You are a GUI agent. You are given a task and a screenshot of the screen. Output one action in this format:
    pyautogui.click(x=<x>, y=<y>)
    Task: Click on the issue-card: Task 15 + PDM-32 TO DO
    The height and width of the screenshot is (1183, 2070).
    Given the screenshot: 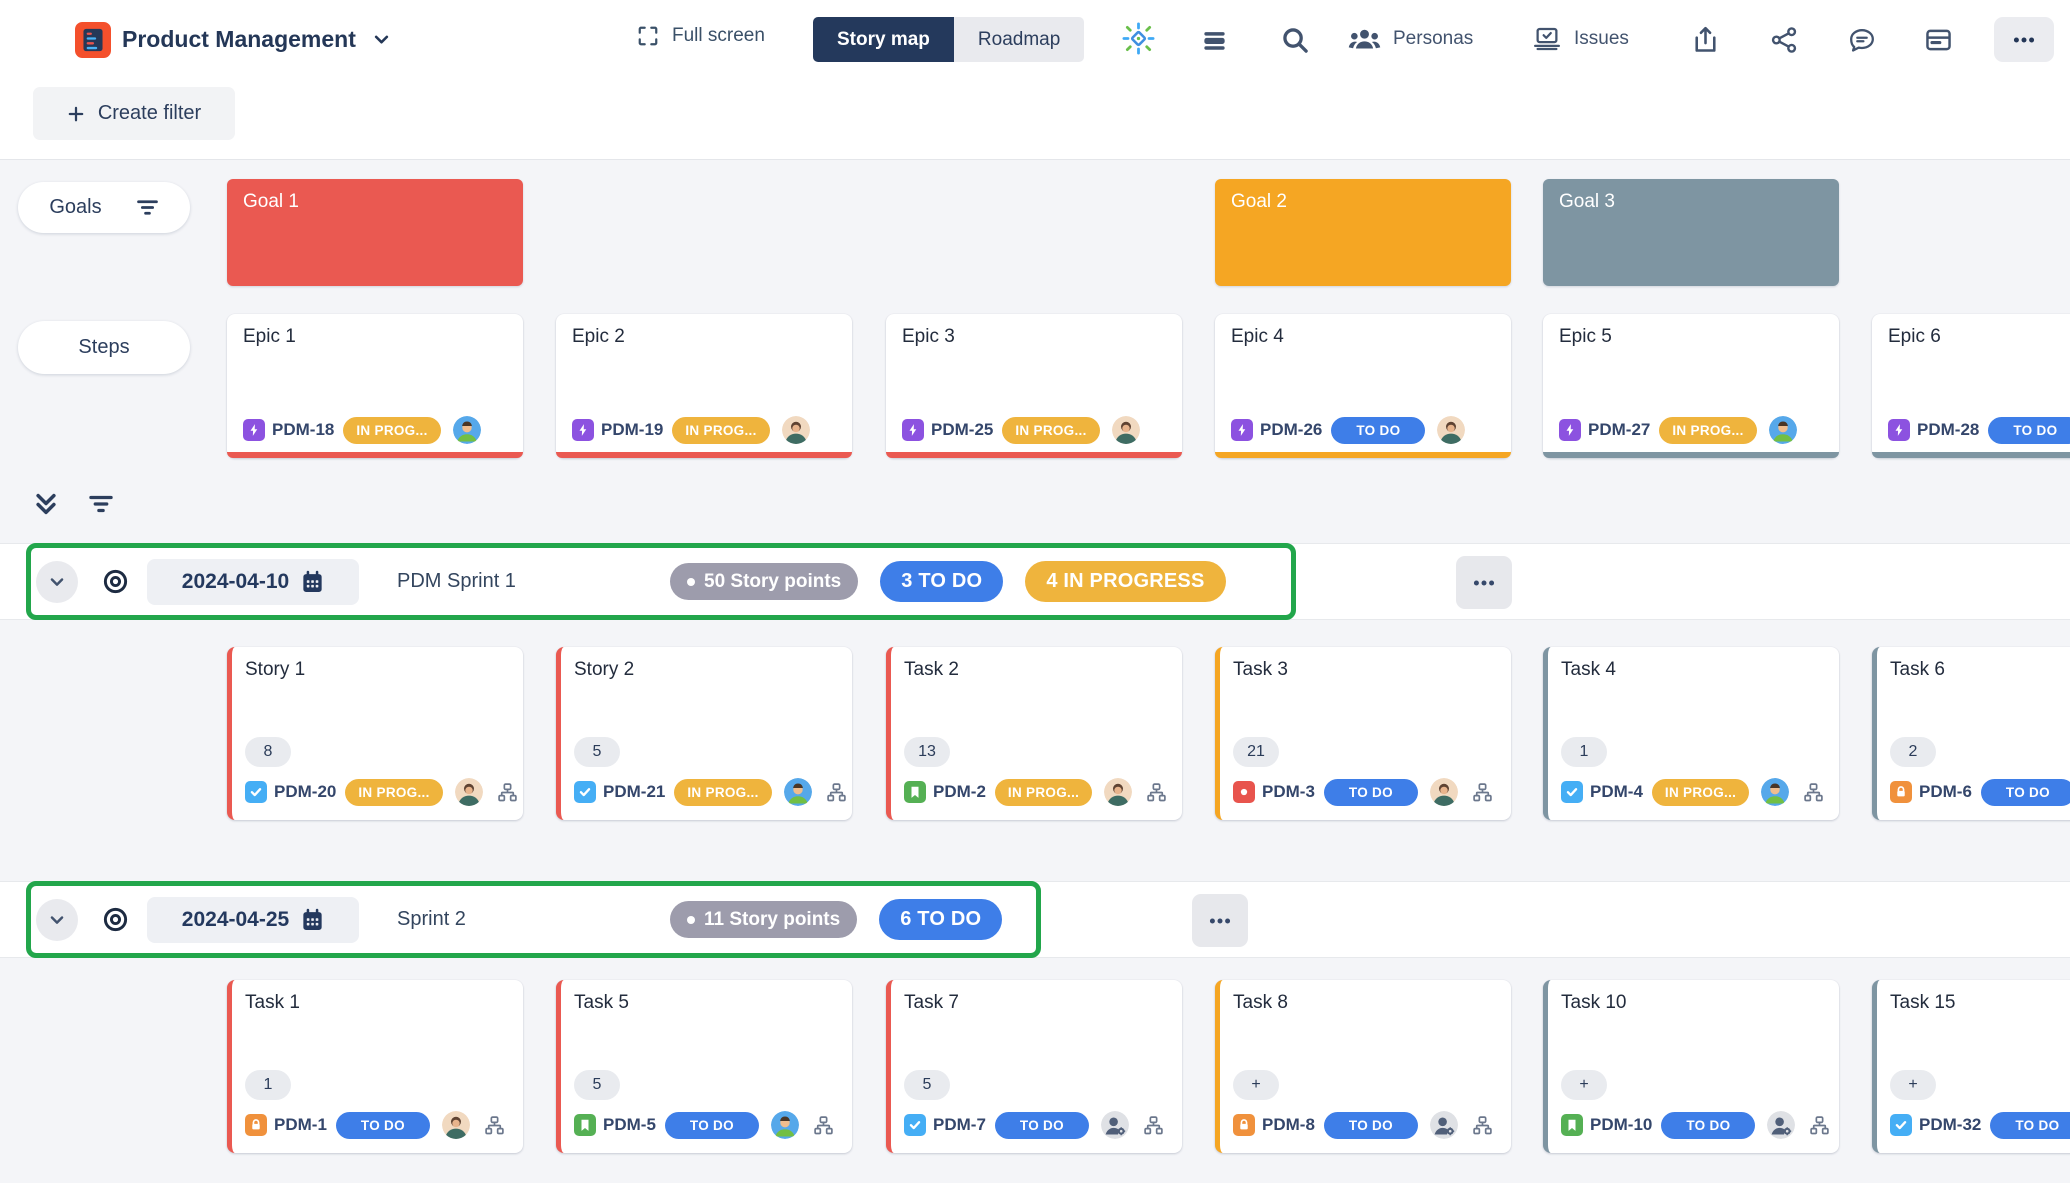 What is the action you would take?
    pyautogui.click(x=1971, y=1066)
    